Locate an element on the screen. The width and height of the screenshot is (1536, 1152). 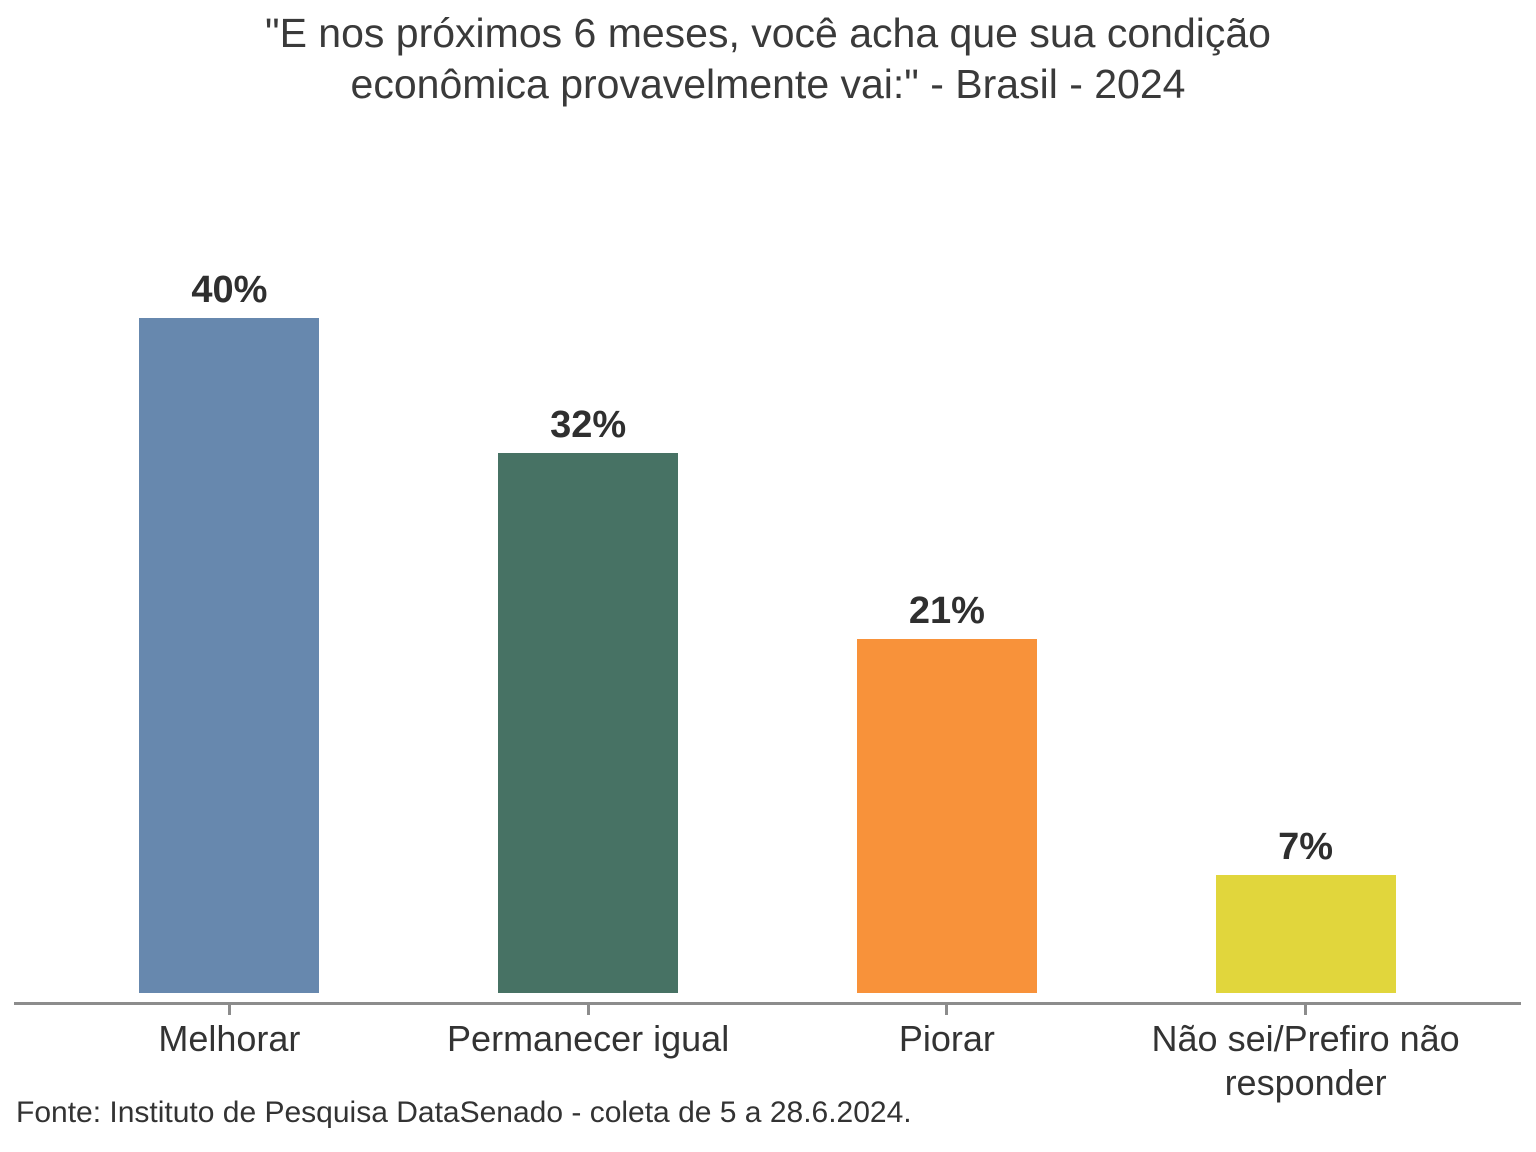
x-axis-line is located at coordinates (767, 1003).